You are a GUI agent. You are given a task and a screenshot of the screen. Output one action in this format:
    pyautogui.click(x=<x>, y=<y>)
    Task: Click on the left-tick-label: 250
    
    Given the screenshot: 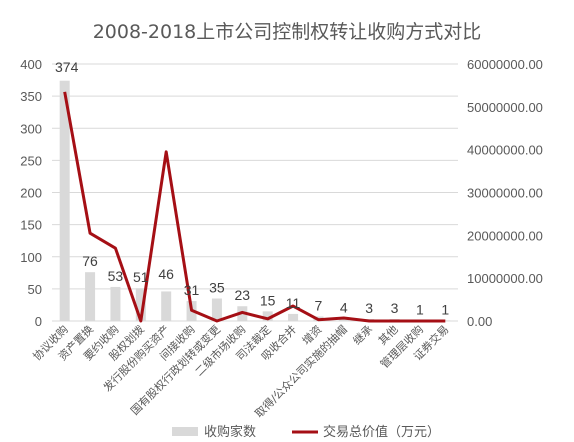 What is the action you would take?
    pyautogui.click(x=31, y=160)
    